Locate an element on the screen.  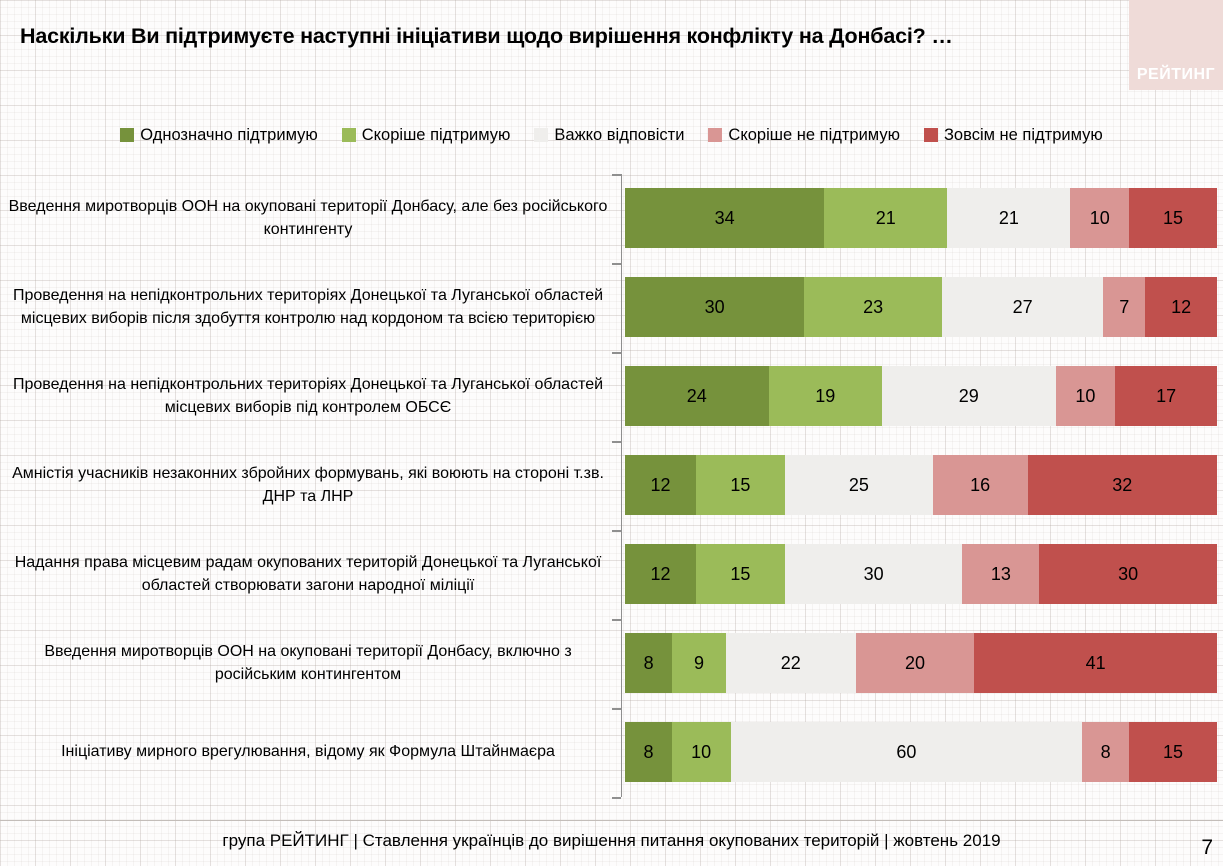
bar-value-label: 29 is located at coordinates (968, 395).